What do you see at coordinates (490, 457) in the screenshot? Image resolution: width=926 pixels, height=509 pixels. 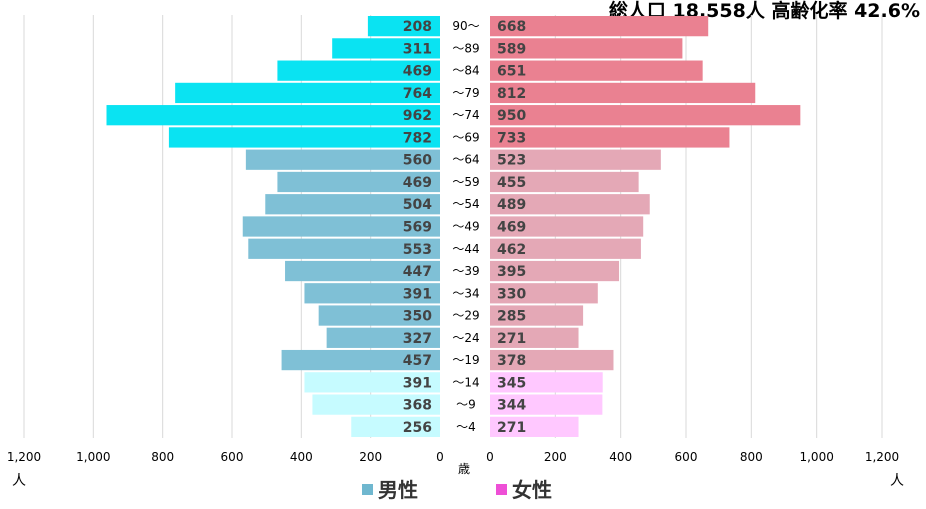 I see `tick-label-right: 0` at bounding box center [490, 457].